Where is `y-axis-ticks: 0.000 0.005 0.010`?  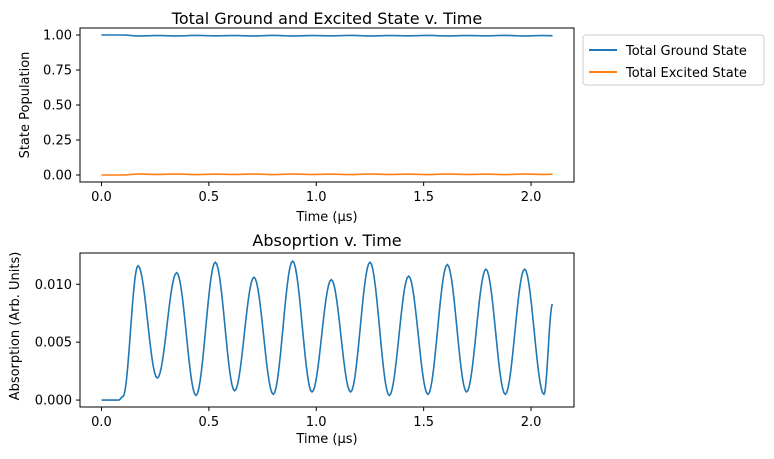
y-axis-ticks: 0.000 0.005 0.010 is located at coordinates (57, 343).